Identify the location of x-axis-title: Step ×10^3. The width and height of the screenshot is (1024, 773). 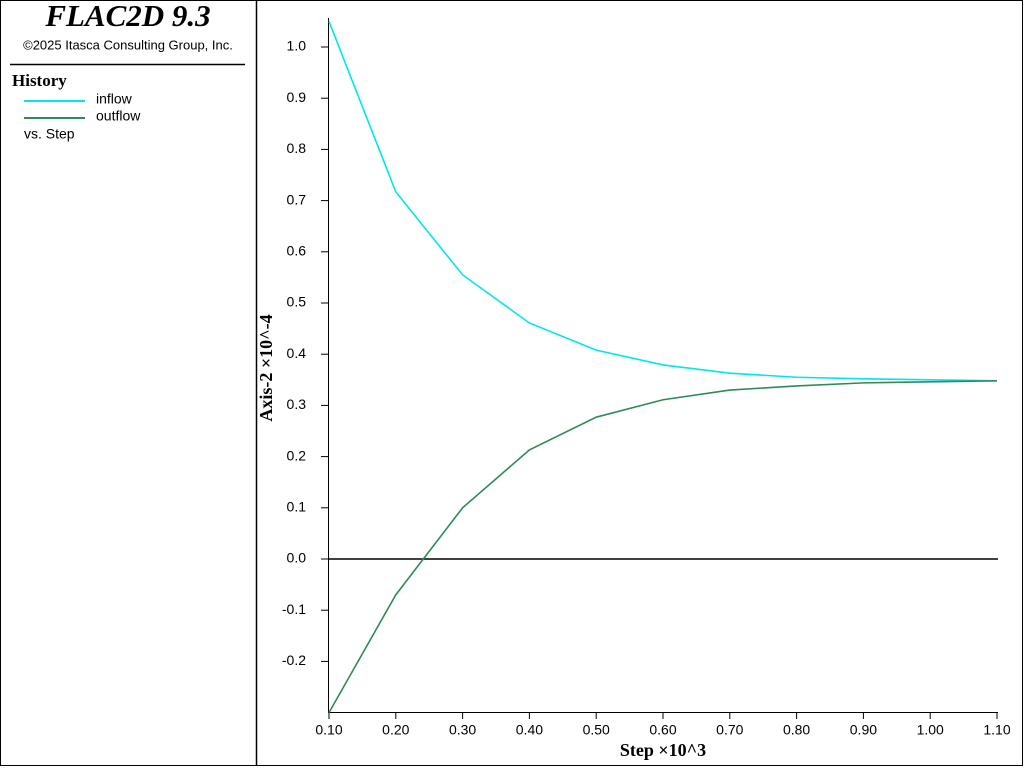
(663, 750).